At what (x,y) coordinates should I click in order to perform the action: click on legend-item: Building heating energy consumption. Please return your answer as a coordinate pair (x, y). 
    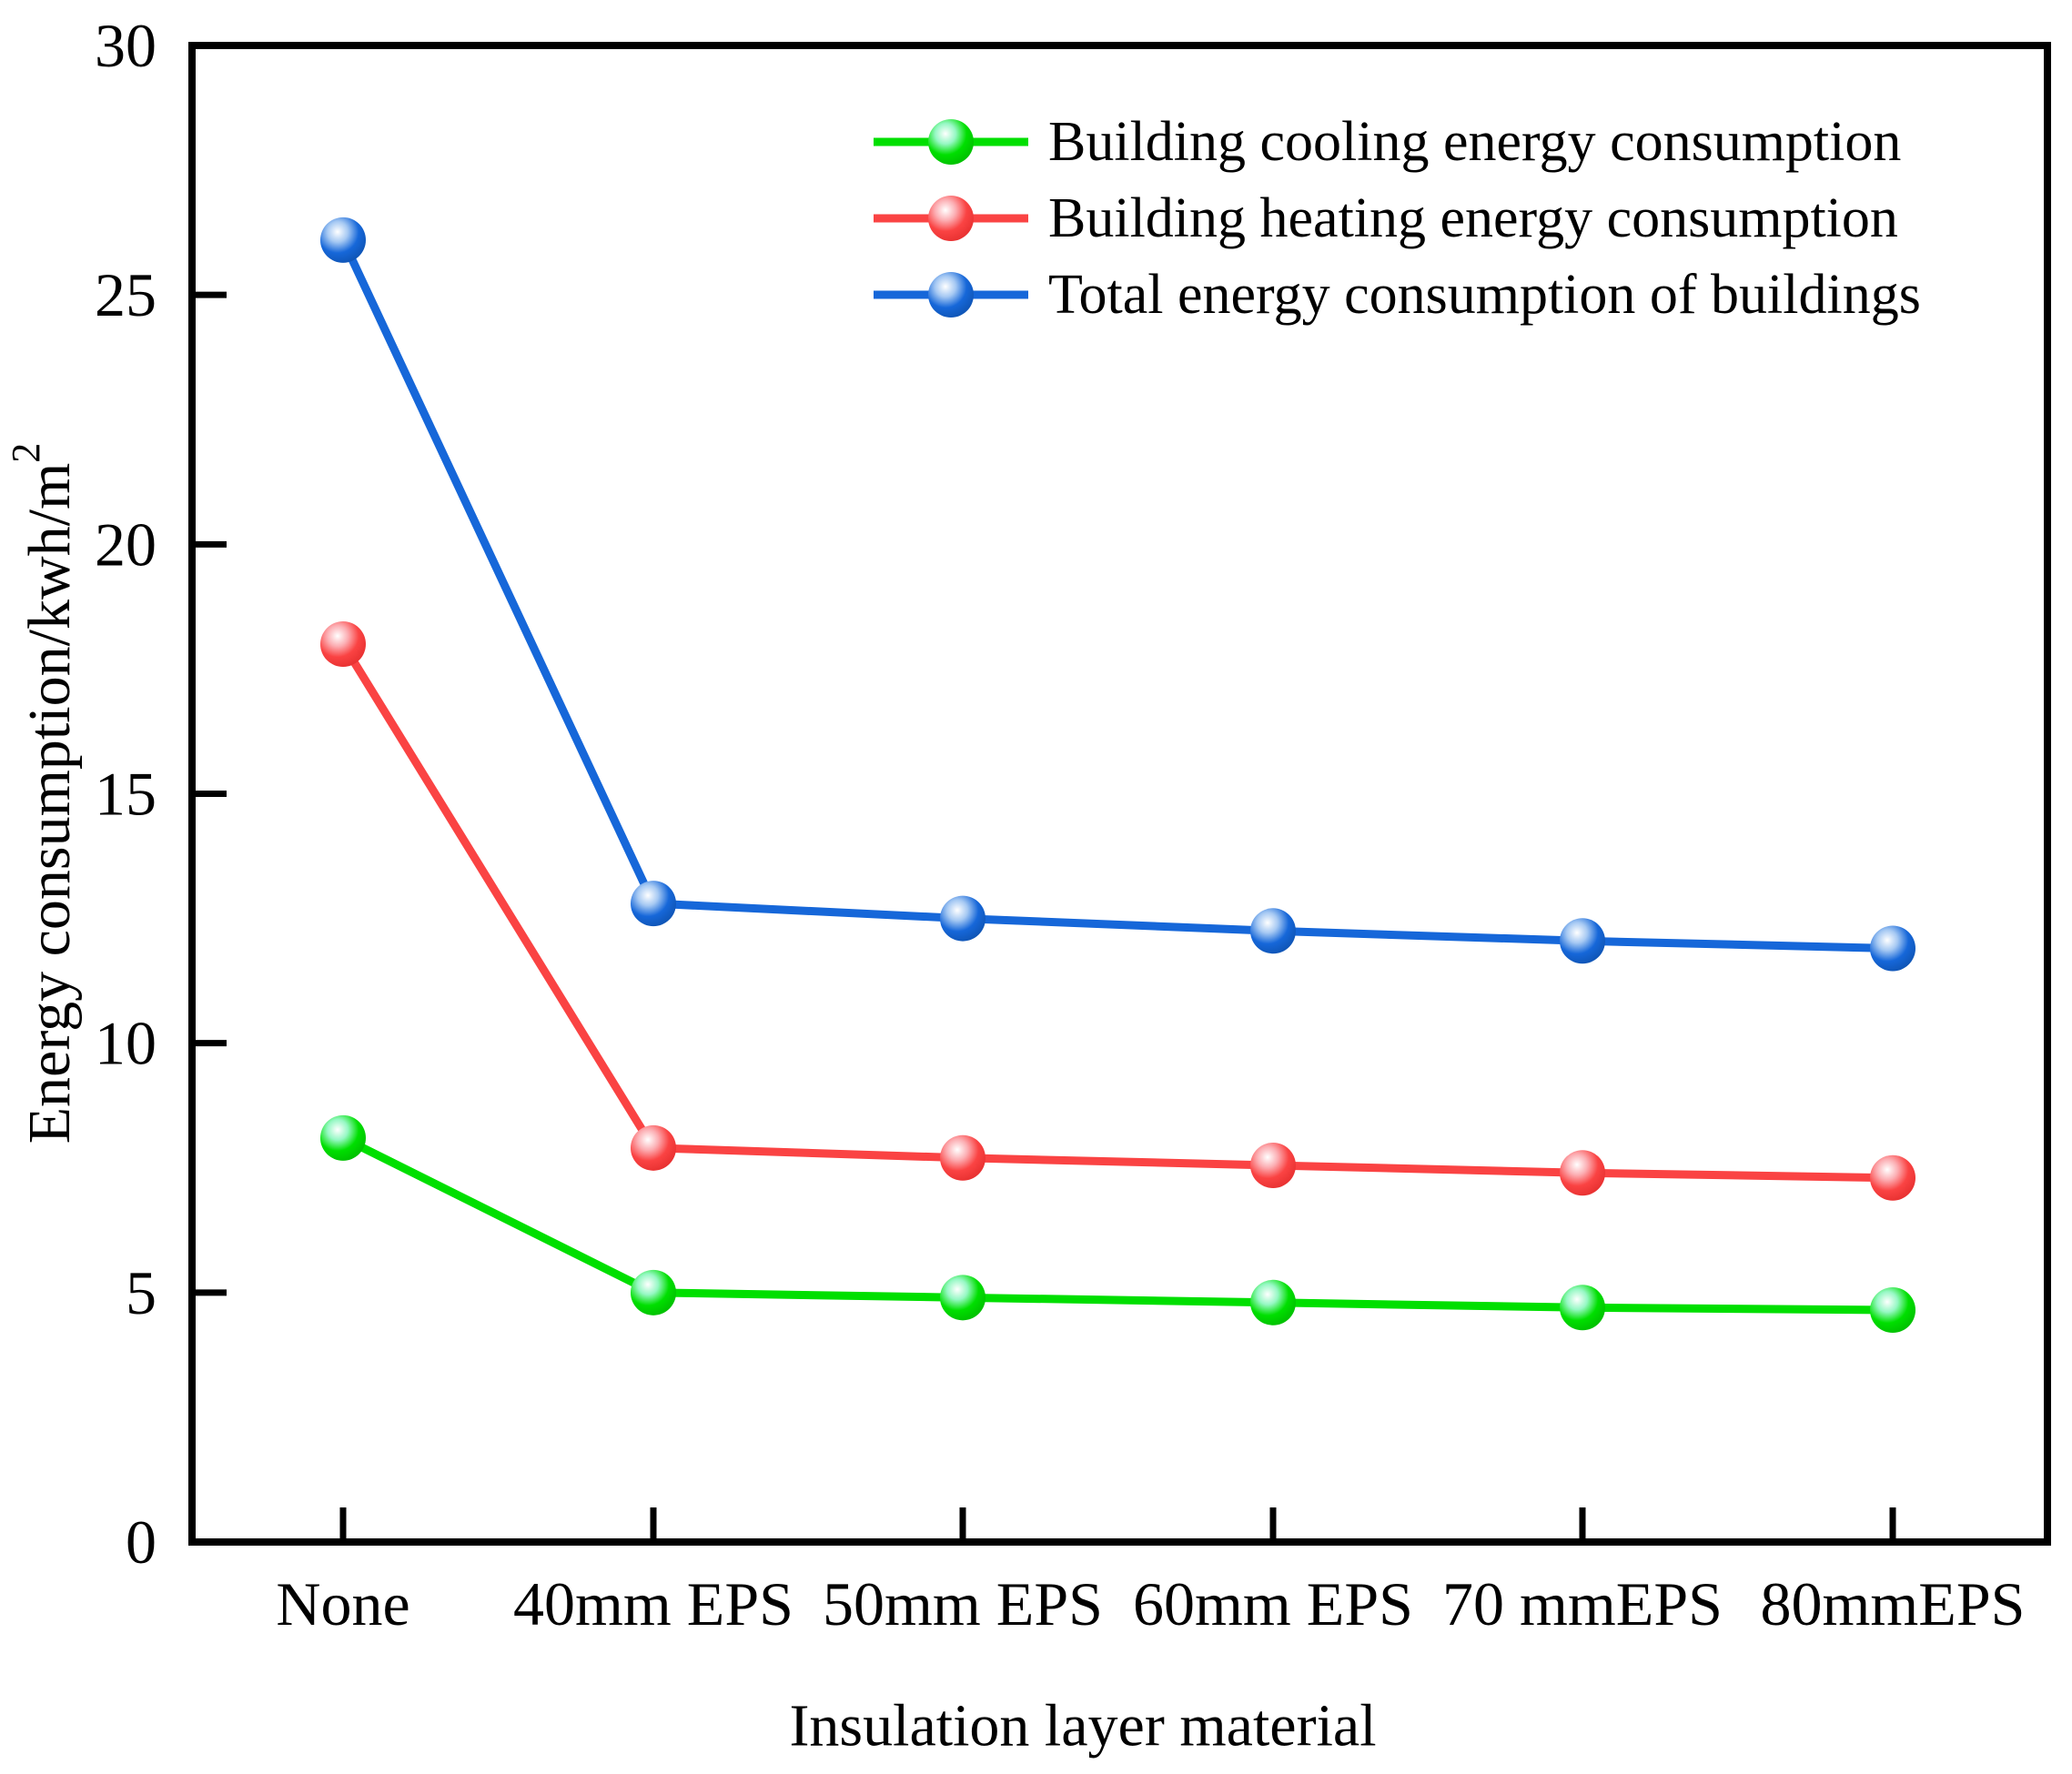
    Looking at the image, I should click on (1386, 218).